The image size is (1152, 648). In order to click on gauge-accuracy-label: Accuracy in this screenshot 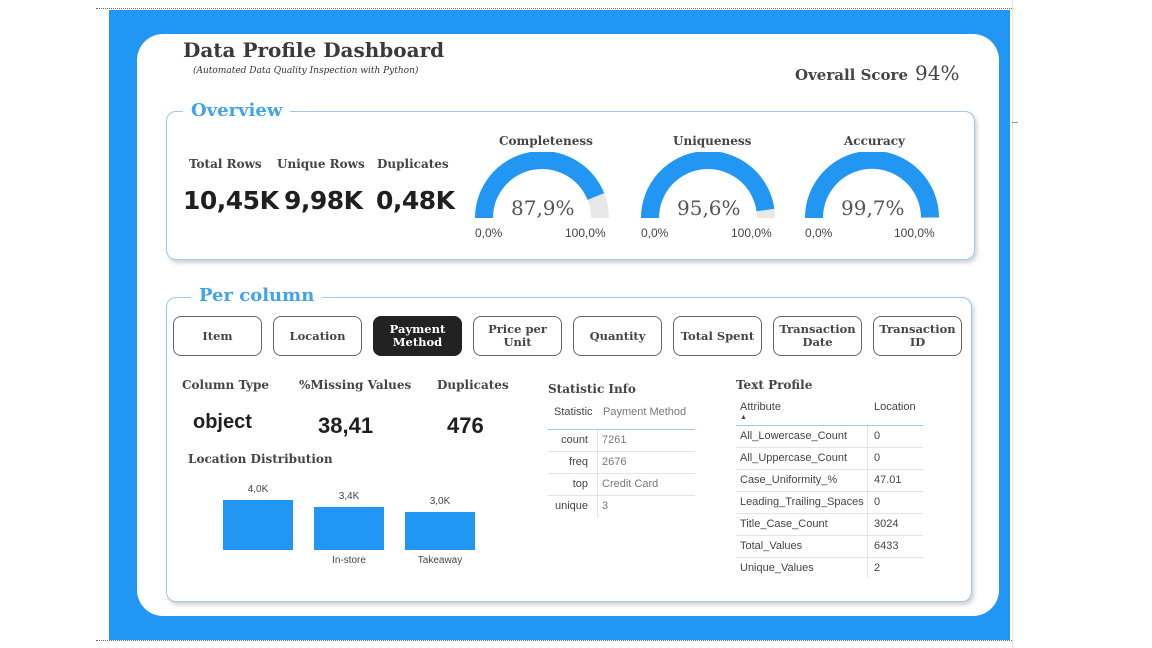, I will do `click(875, 141)`.